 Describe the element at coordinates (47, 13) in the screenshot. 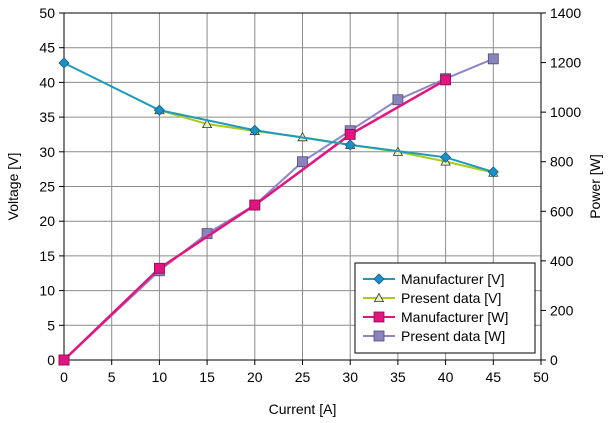

I see `y-left-tick-label: 50` at that location.